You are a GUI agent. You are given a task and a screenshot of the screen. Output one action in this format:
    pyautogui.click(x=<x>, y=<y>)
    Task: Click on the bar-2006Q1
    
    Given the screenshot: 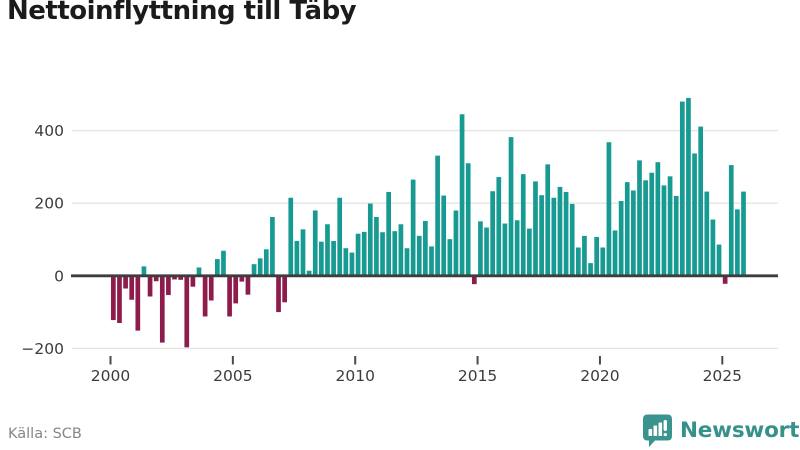 What is the action you would take?
    pyautogui.click(x=260, y=267)
    